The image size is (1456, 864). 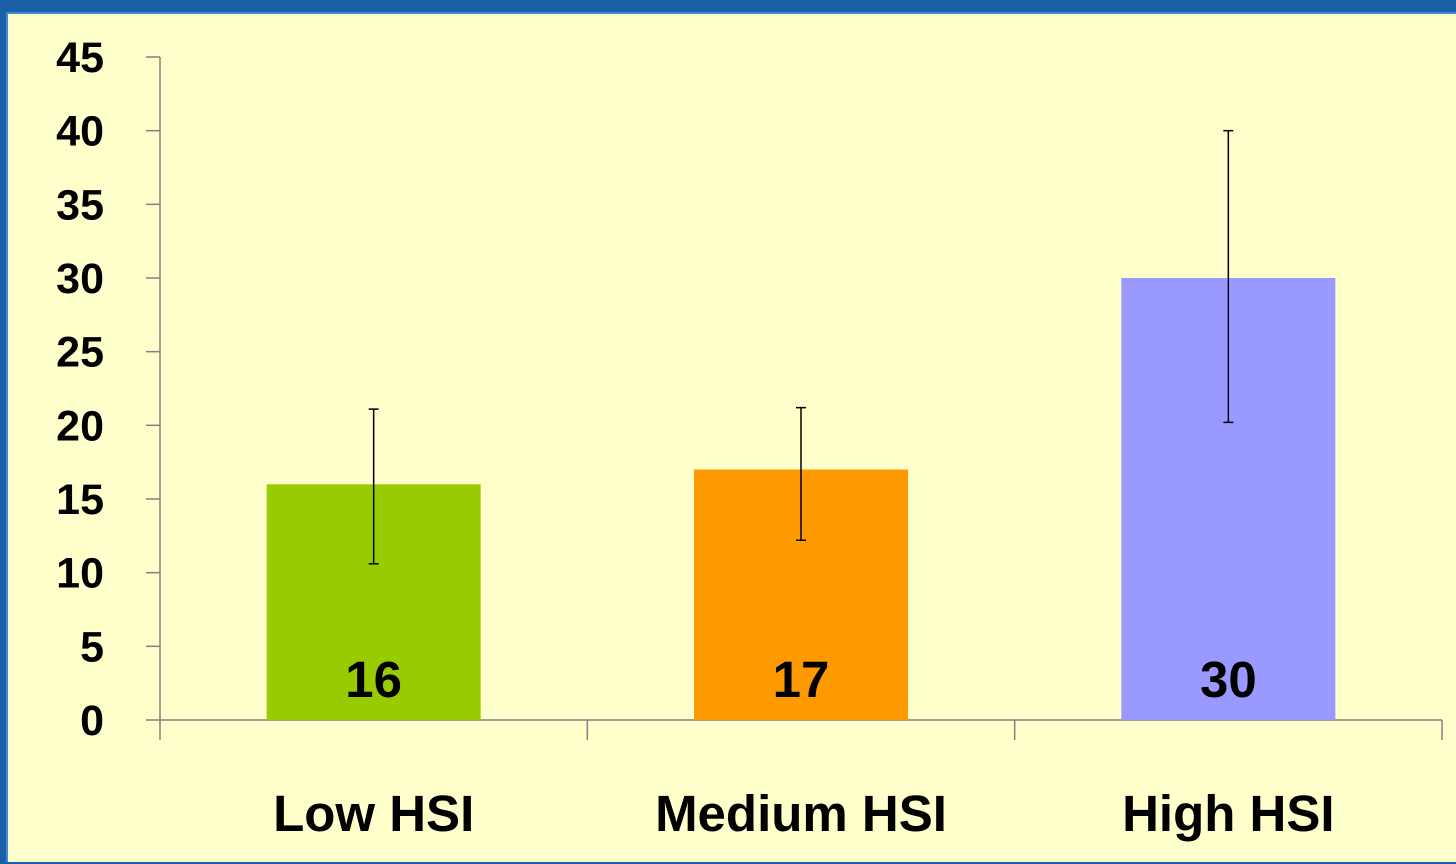 What do you see at coordinates (80, 353) in the screenshot?
I see `y-tick-label: 25` at bounding box center [80, 353].